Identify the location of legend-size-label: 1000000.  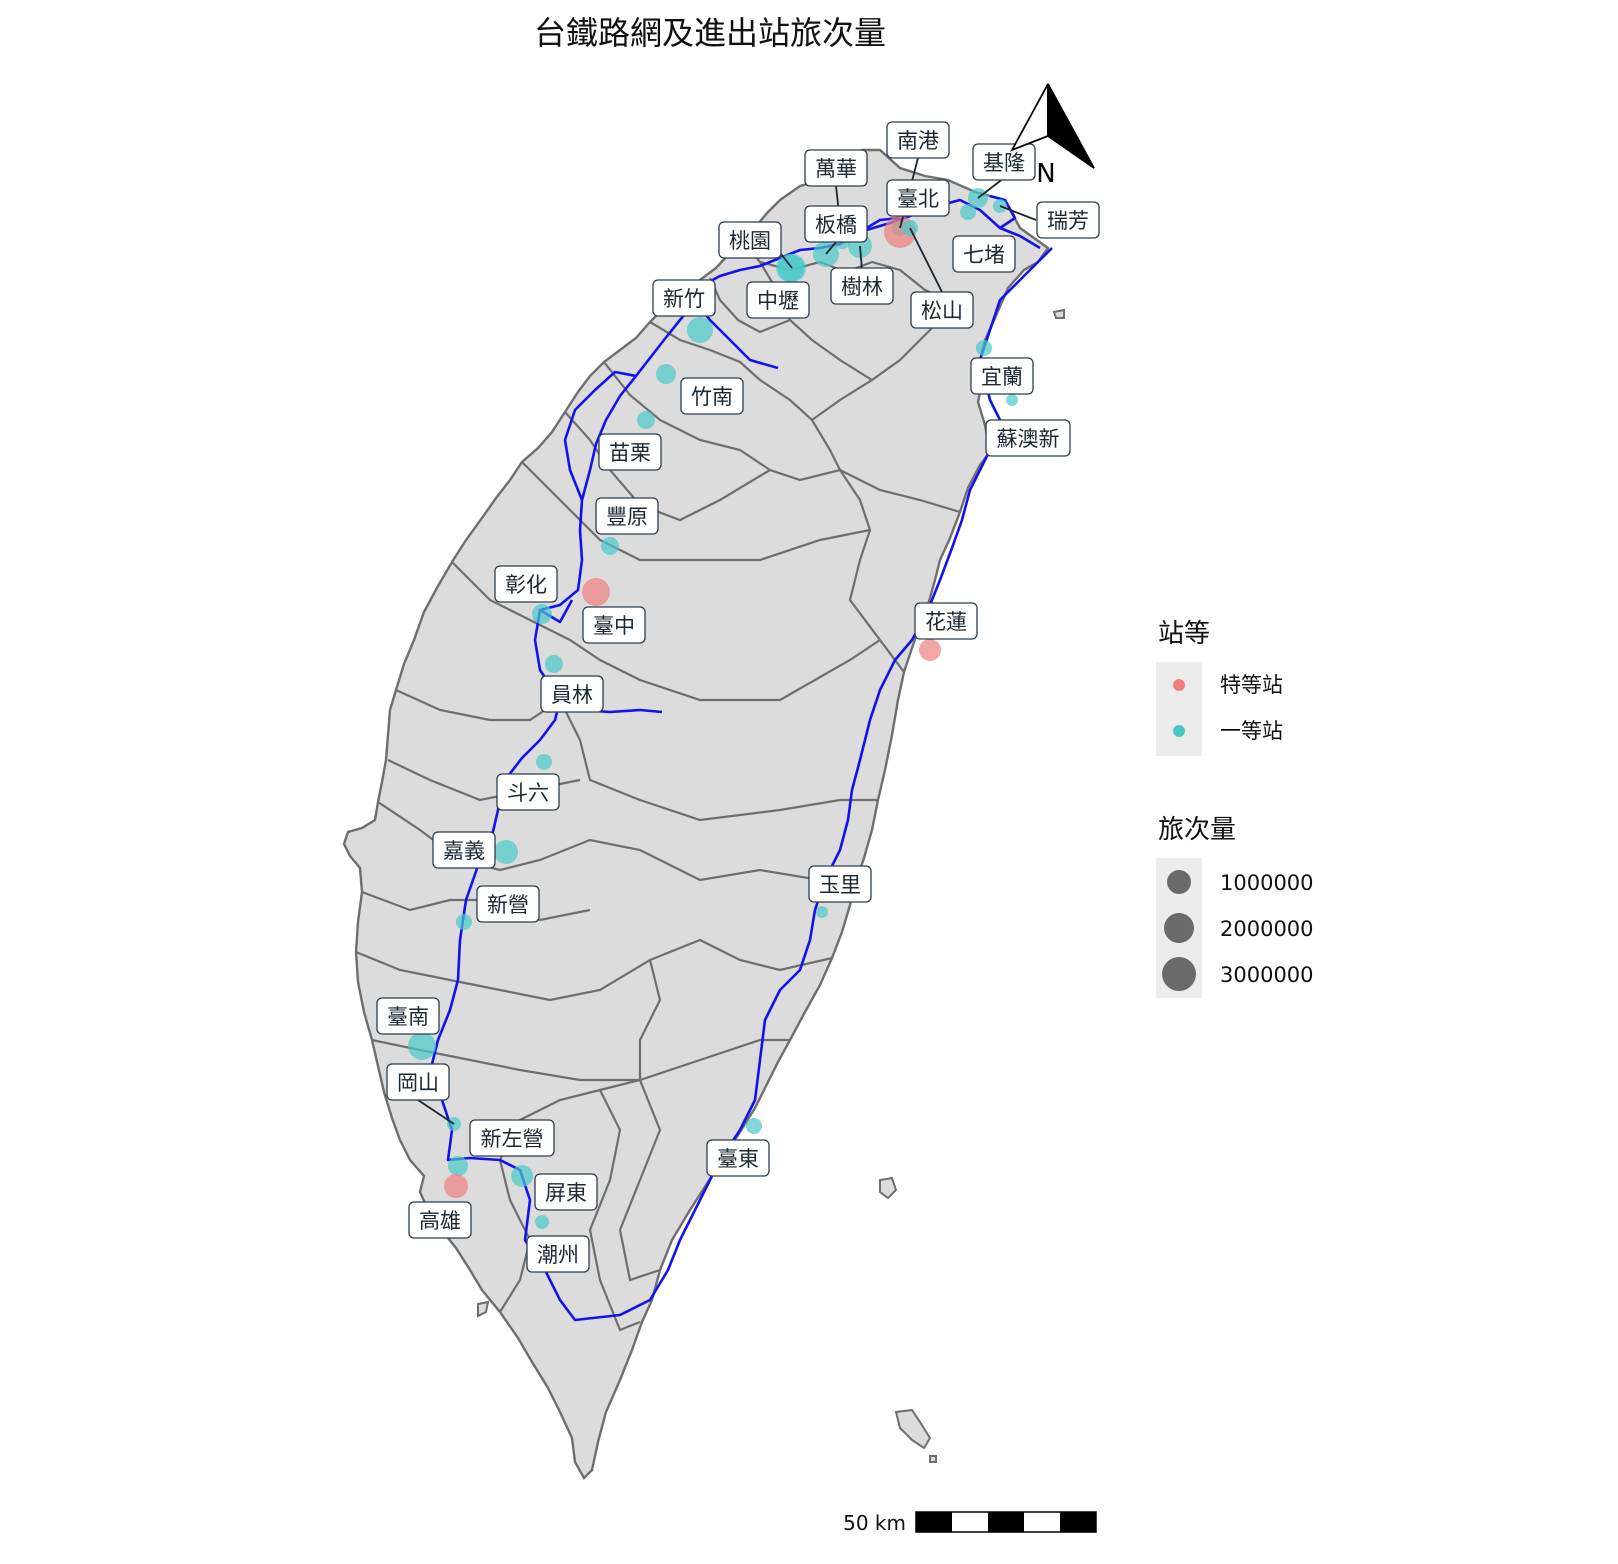
(1267, 883).